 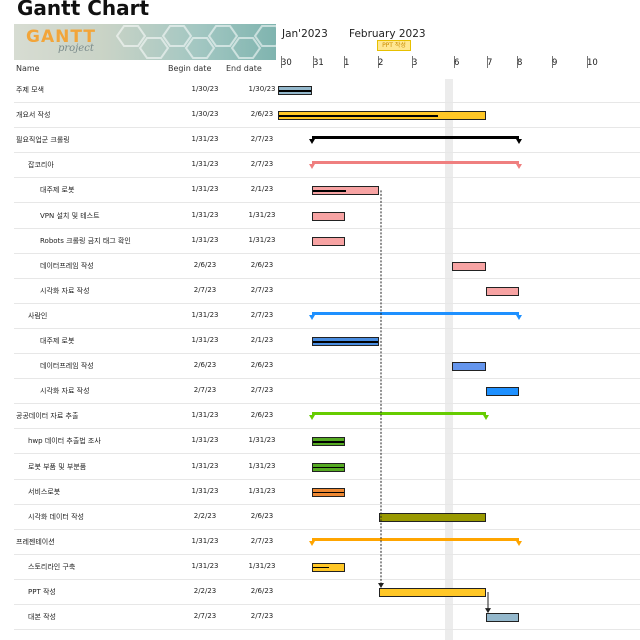 I want to click on column-header-name: Name, so click(x=28, y=68).